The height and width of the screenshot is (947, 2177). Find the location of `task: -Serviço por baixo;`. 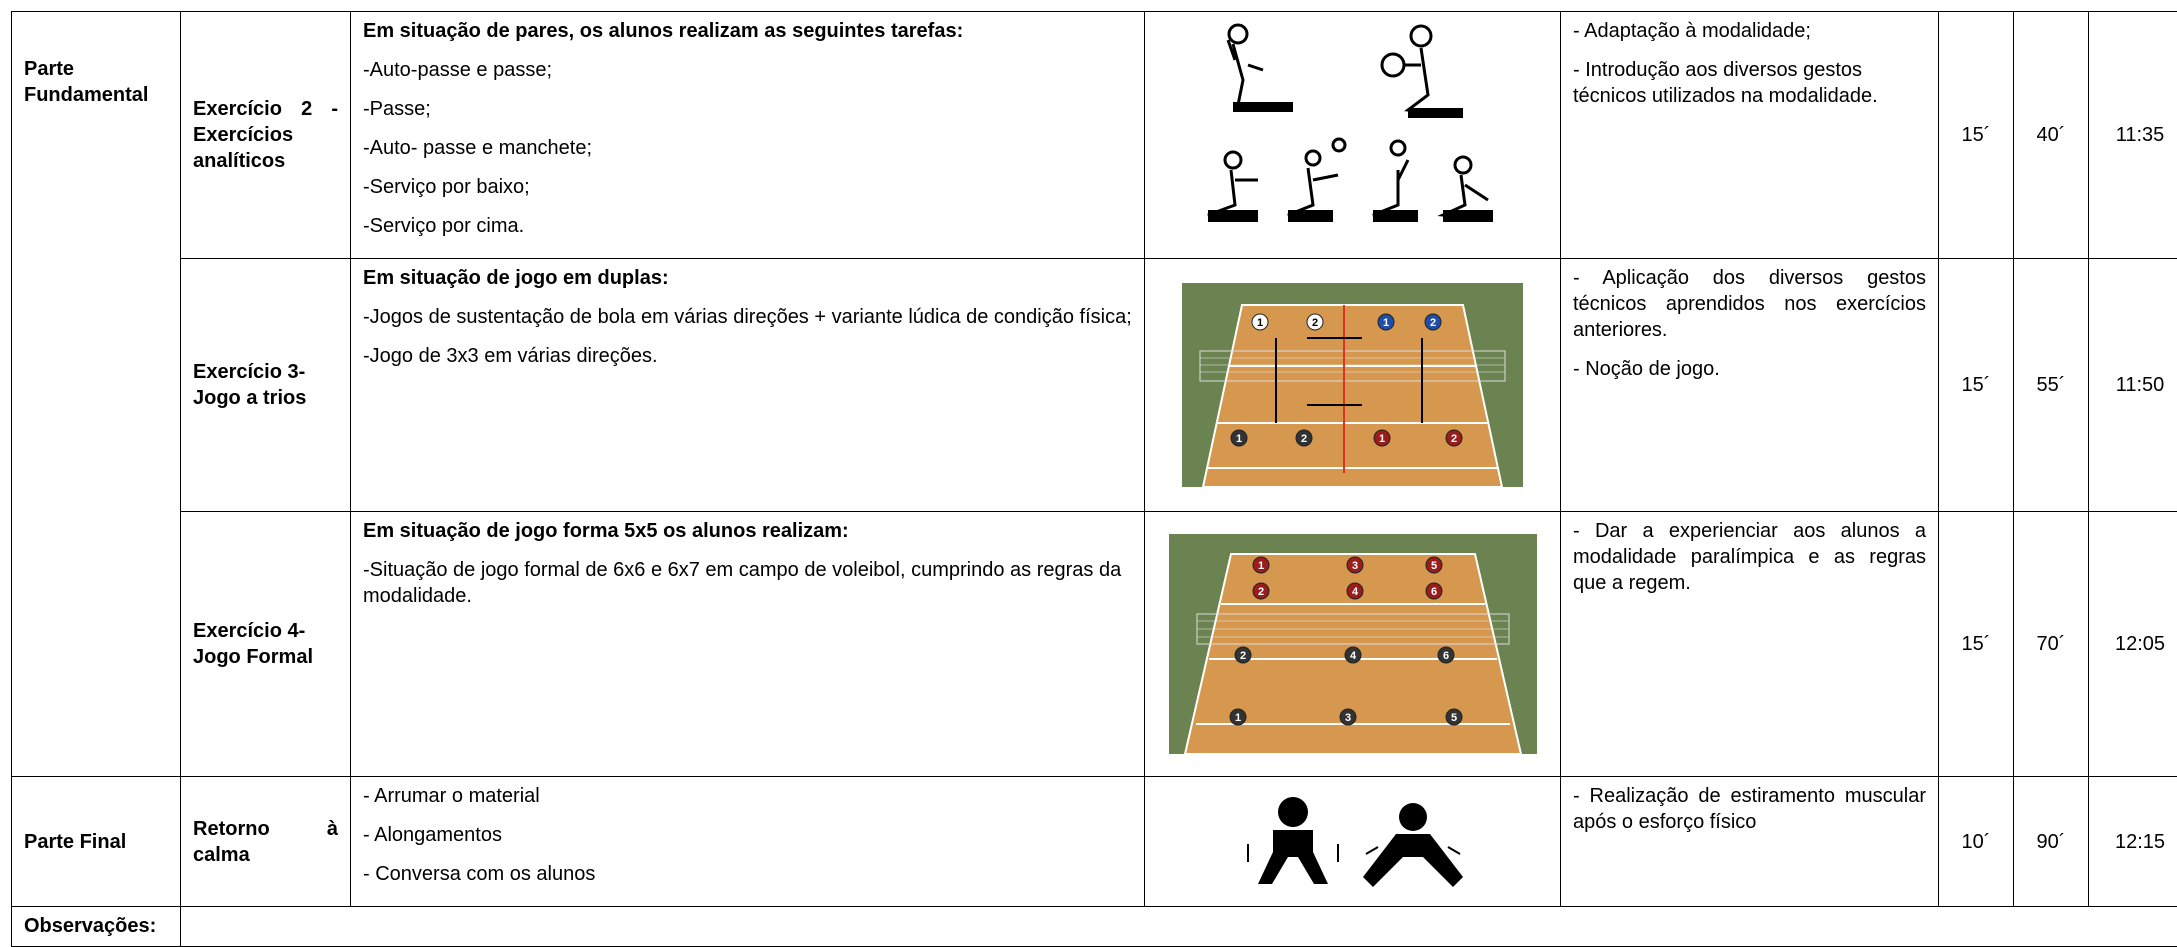

task: -Serviço por baixo; is located at coordinates (747, 187).